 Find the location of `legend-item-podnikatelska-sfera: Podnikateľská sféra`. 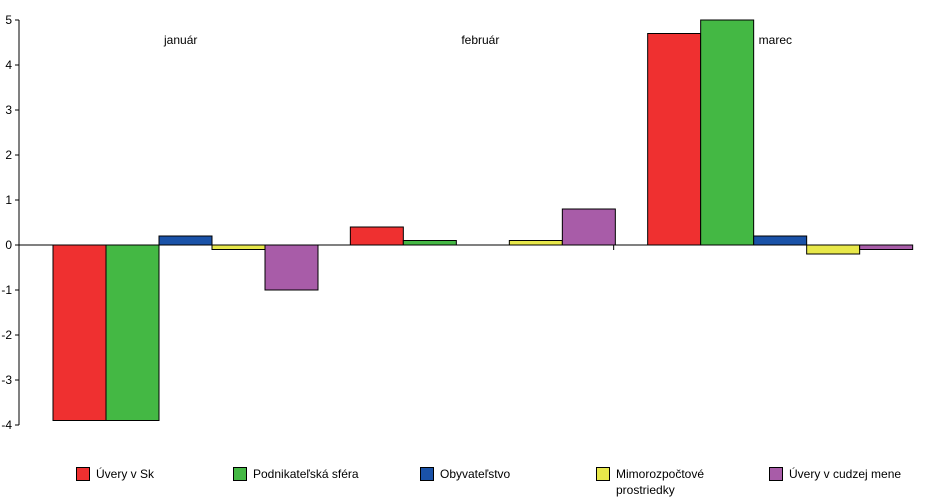

legend-item-podnikatelska-sfera: Podnikateľská sféra is located at coordinates (296, 474).